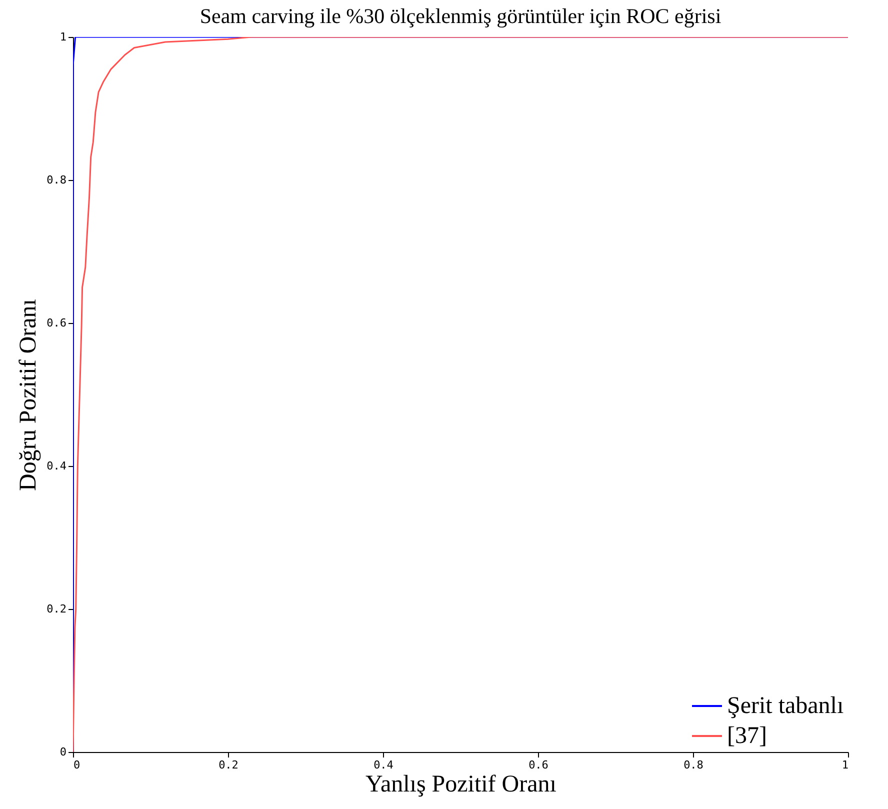 This screenshot has width=888, height=809. Describe the element at coordinates (77, 765) in the screenshot. I see `x-tick-label: 0` at that location.